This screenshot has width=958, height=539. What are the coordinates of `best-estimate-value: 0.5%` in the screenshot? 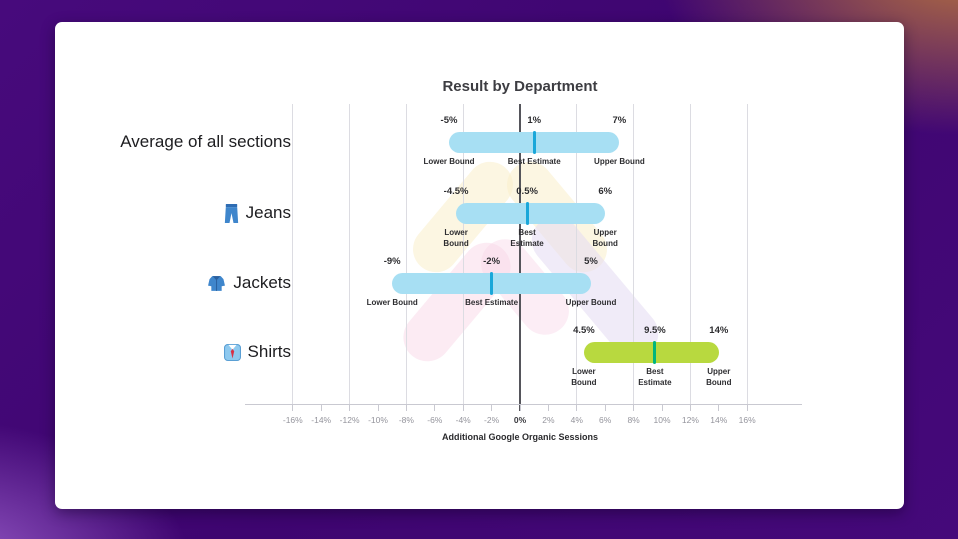 It's located at (527, 191).